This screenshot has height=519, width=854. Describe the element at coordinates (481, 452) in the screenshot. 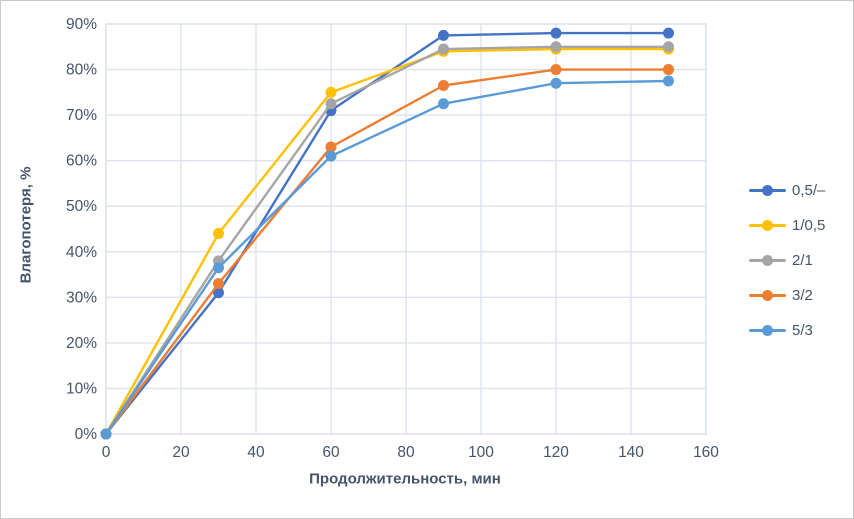

I see `x-tick-label: 100` at that location.